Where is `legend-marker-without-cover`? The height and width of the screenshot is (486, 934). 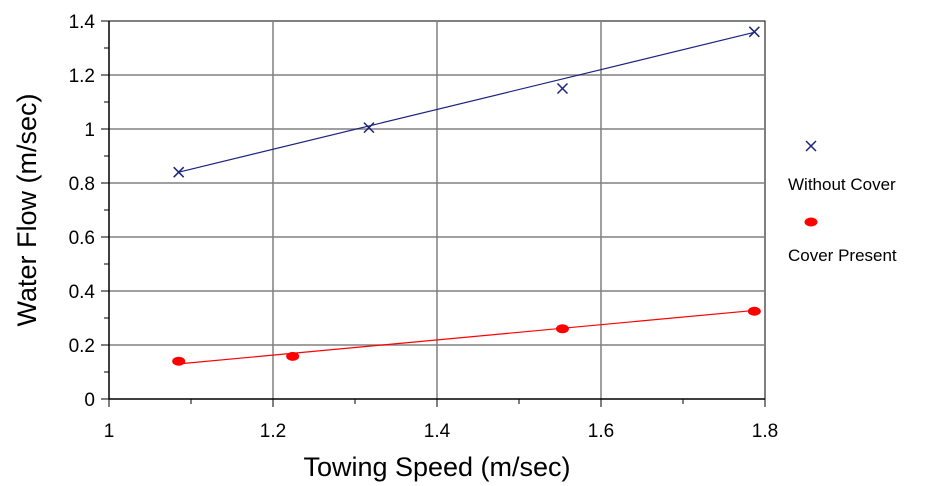 legend-marker-without-cover is located at coordinates (811, 146).